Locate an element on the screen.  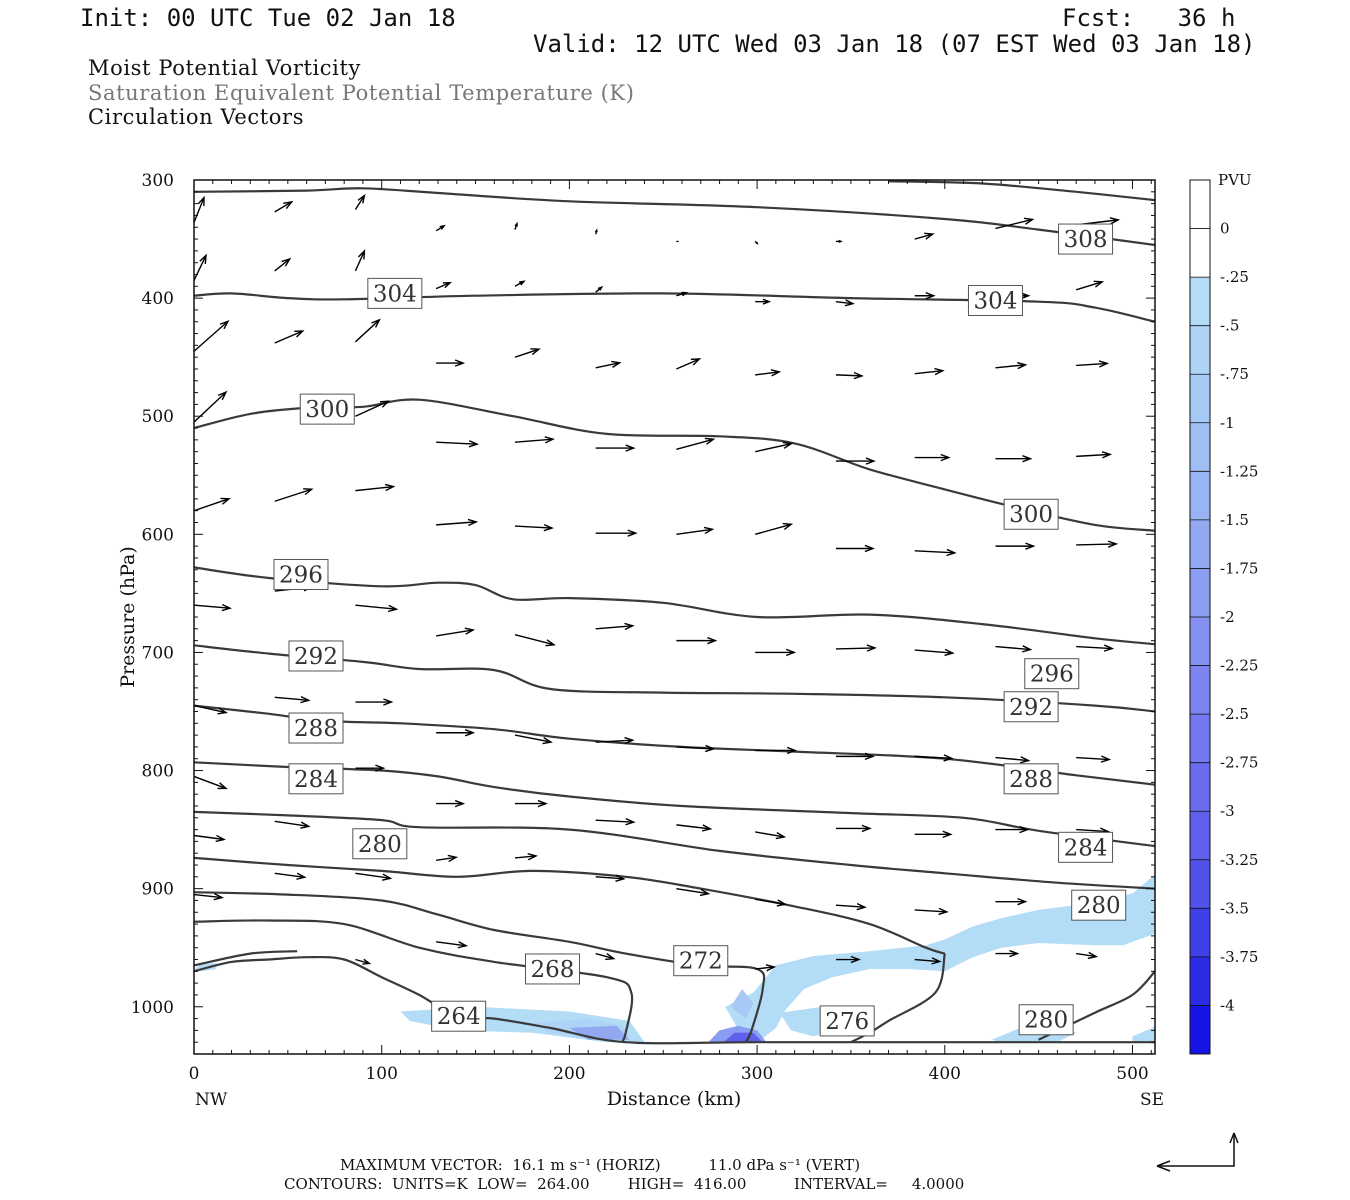
colorbar-label: -1.5 is located at coordinates (1234, 520).